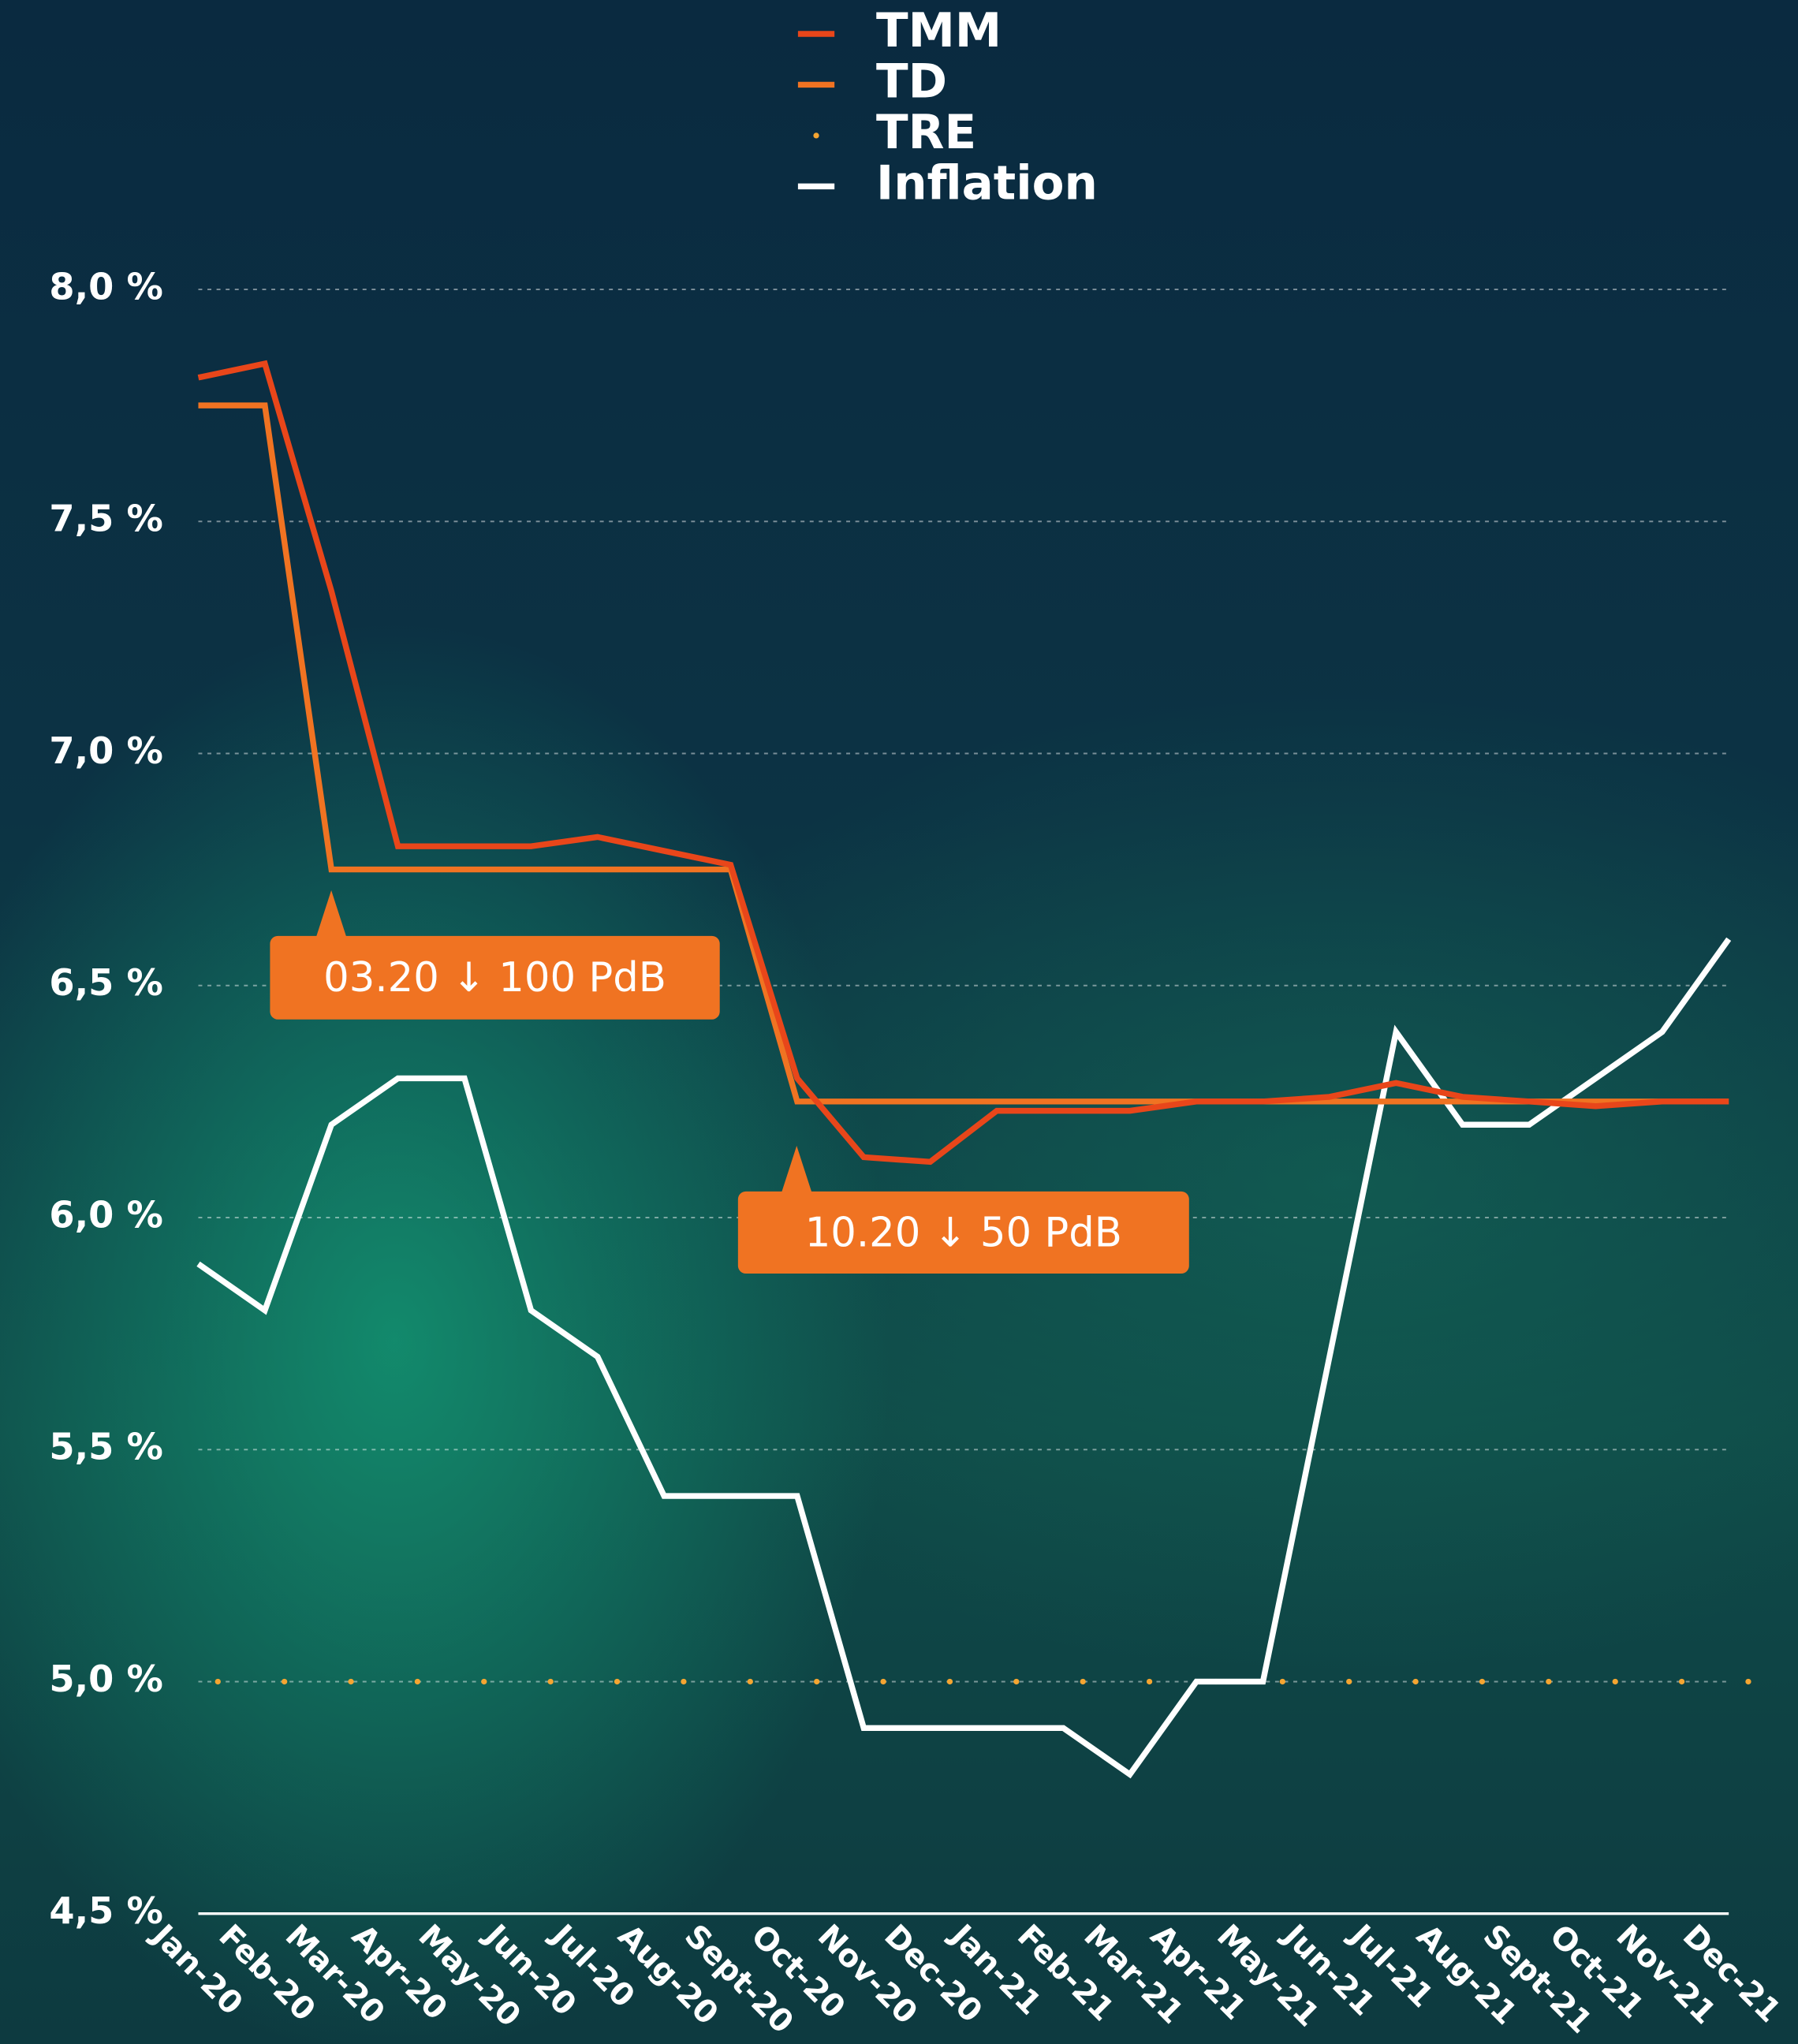 The height and width of the screenshot is (2044, 1798). I want to click on legend-label: TMM, so click(939, 31).